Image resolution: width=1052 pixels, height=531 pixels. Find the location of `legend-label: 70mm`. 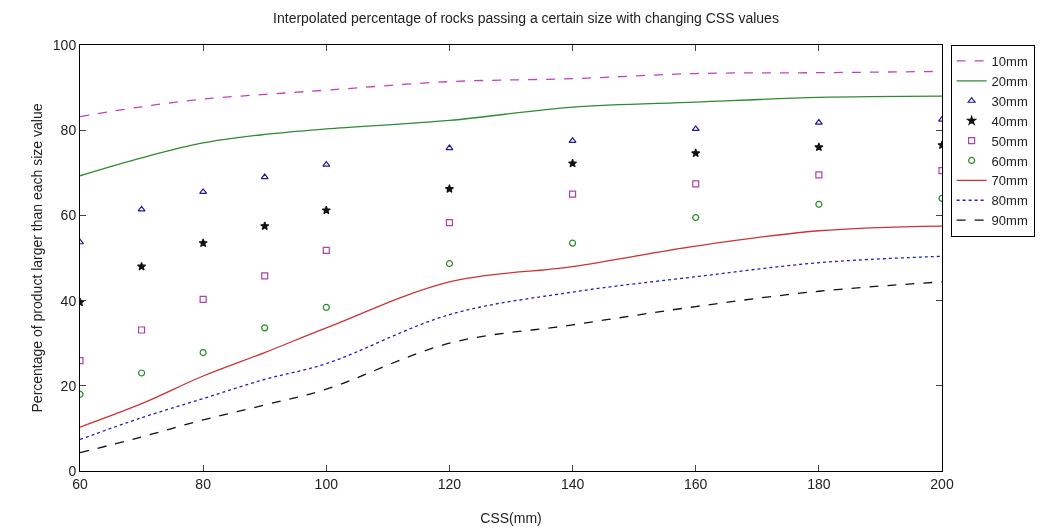

legend-label: 70mm is located at coordinates (1009, 181).